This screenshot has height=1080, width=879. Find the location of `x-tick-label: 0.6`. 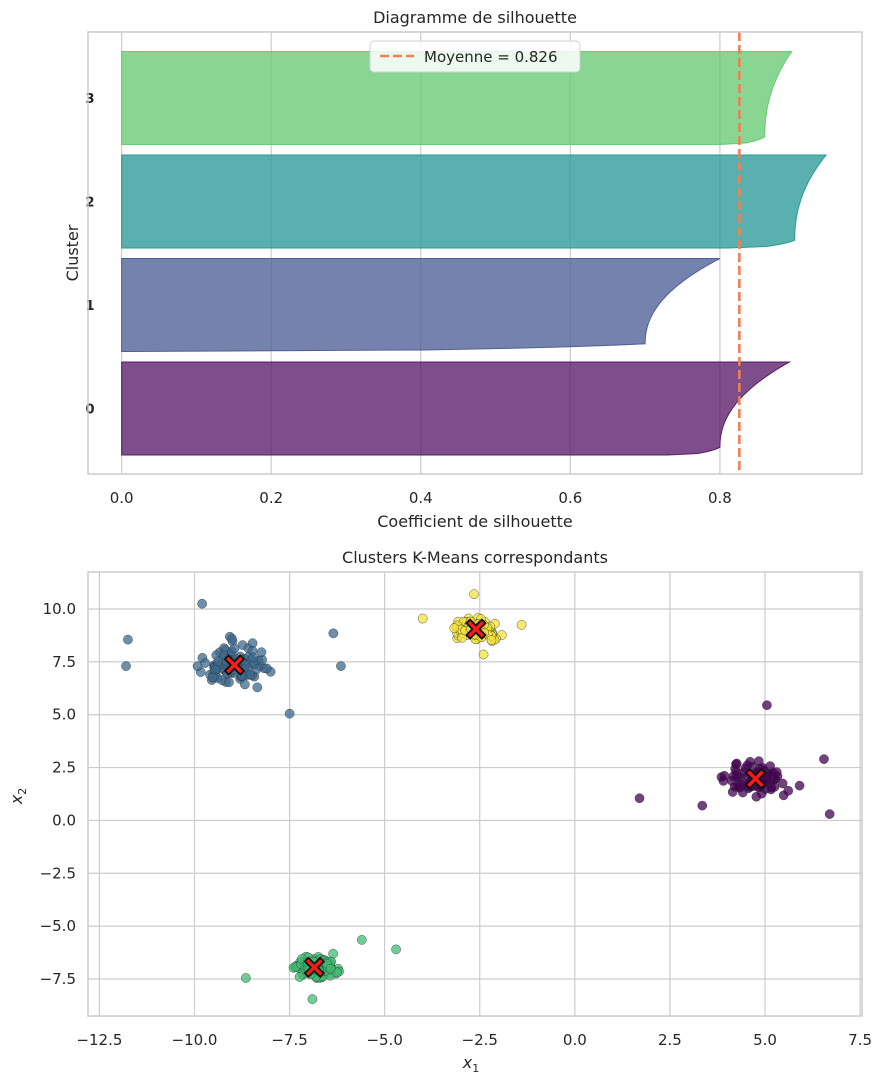

x-tick-label: 0.6 is located at coordinates (570, 498).